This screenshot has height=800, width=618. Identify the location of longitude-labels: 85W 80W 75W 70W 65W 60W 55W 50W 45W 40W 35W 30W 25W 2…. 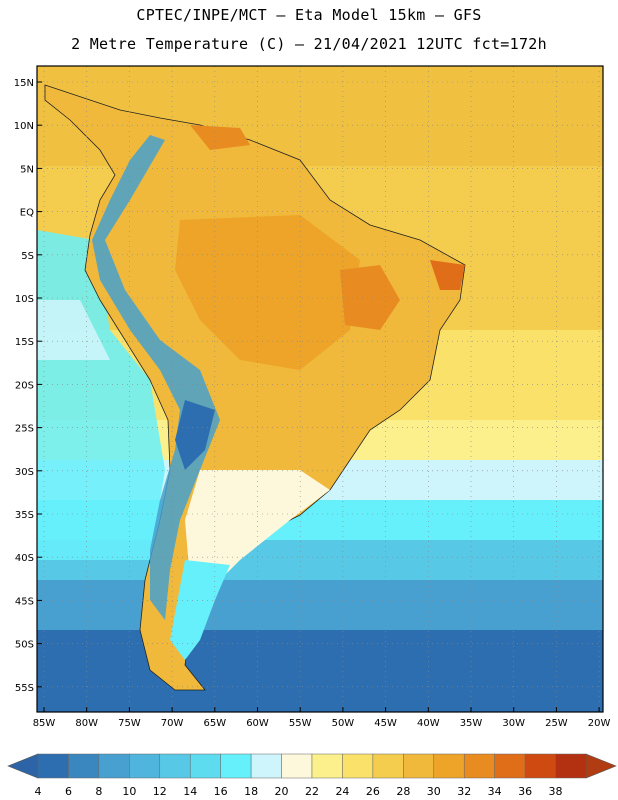
(322, 718).